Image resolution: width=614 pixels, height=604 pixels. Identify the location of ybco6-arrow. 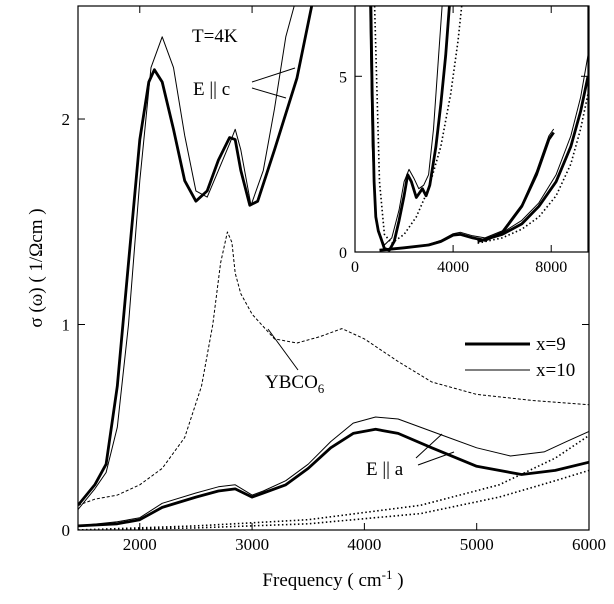
(283, 349).